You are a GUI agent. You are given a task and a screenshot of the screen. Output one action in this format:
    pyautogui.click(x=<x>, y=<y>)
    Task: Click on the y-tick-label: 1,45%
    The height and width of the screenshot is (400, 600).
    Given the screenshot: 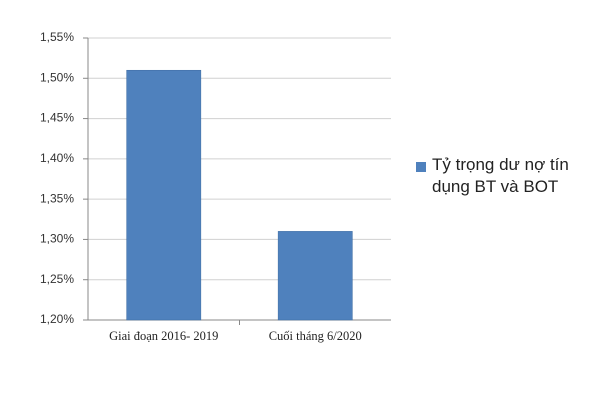 What is the action you would take?
    pyautogui.click(x=57, y=118)
    